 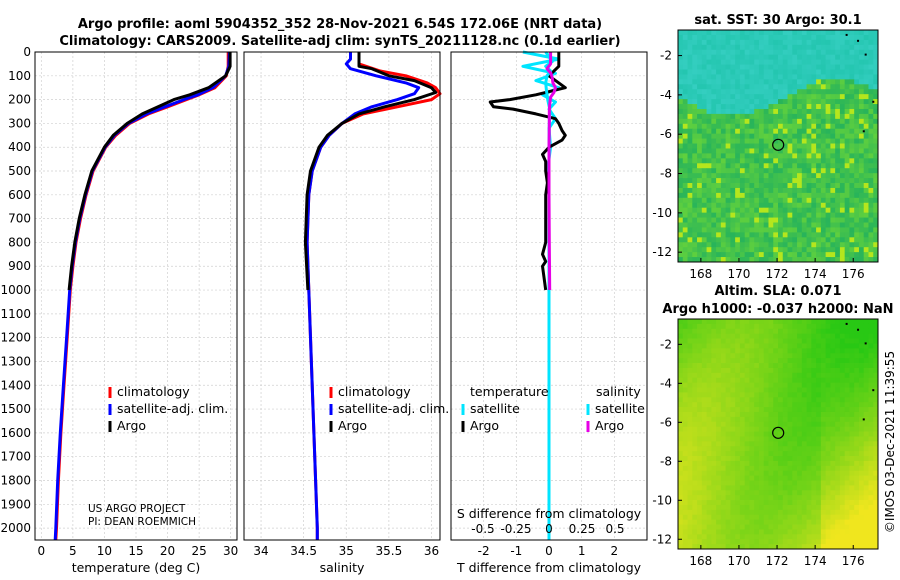 What do you see at coordinates (609, 425) in the screenshot?
I see `legend-label: Argo` at bounding box center [609, 425].